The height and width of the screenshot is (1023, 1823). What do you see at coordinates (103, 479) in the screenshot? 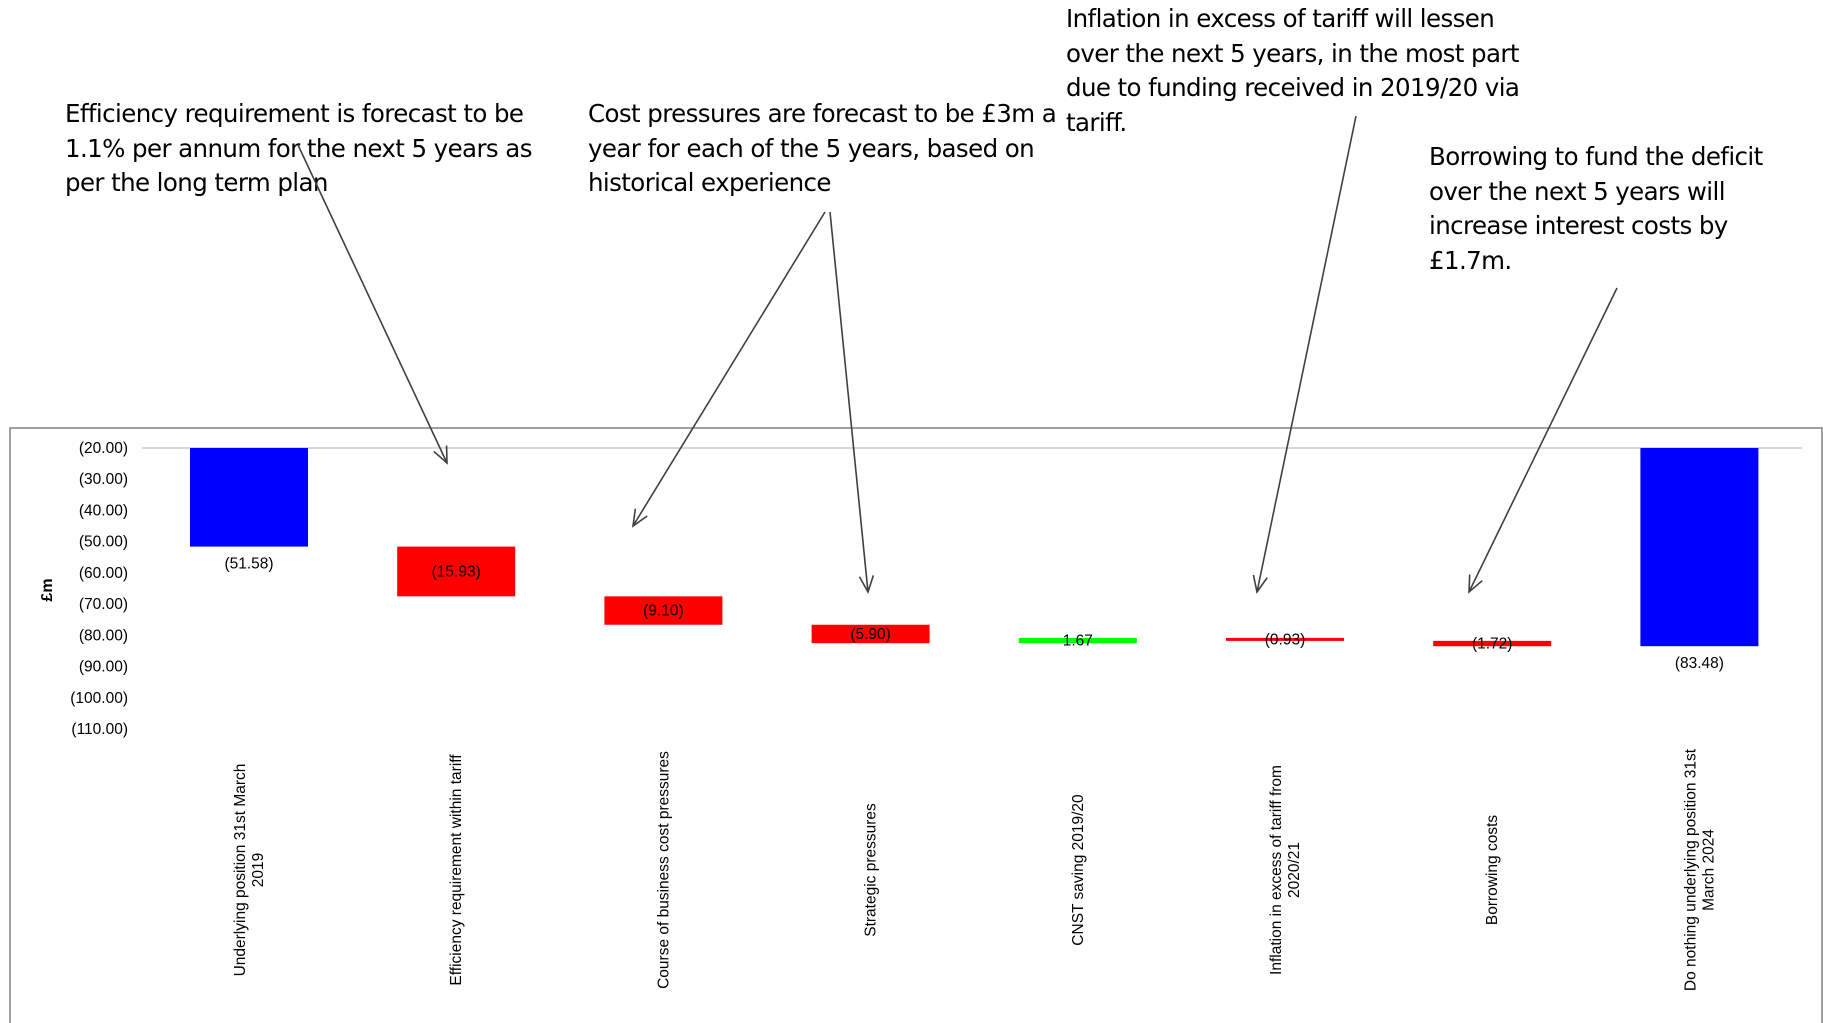
I see `y-tick-label: (30.00)` at bounding box center [103, 479].